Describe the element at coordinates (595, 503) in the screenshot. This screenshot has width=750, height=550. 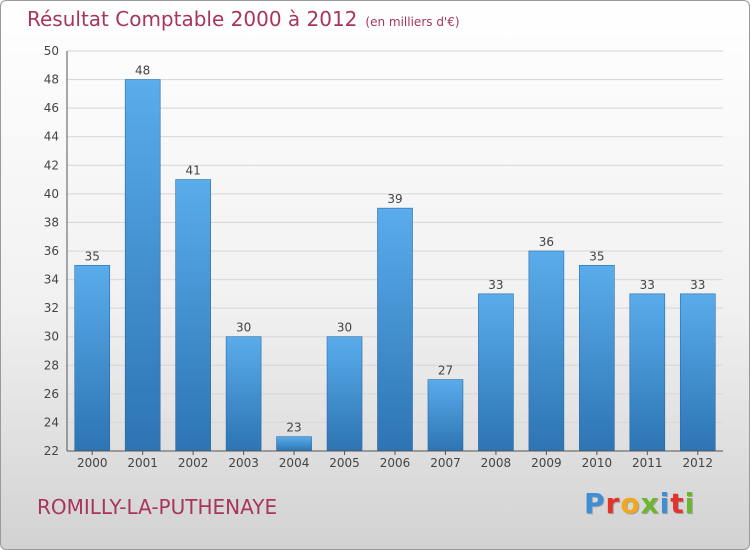
I see `logo-letter: P` at that location.